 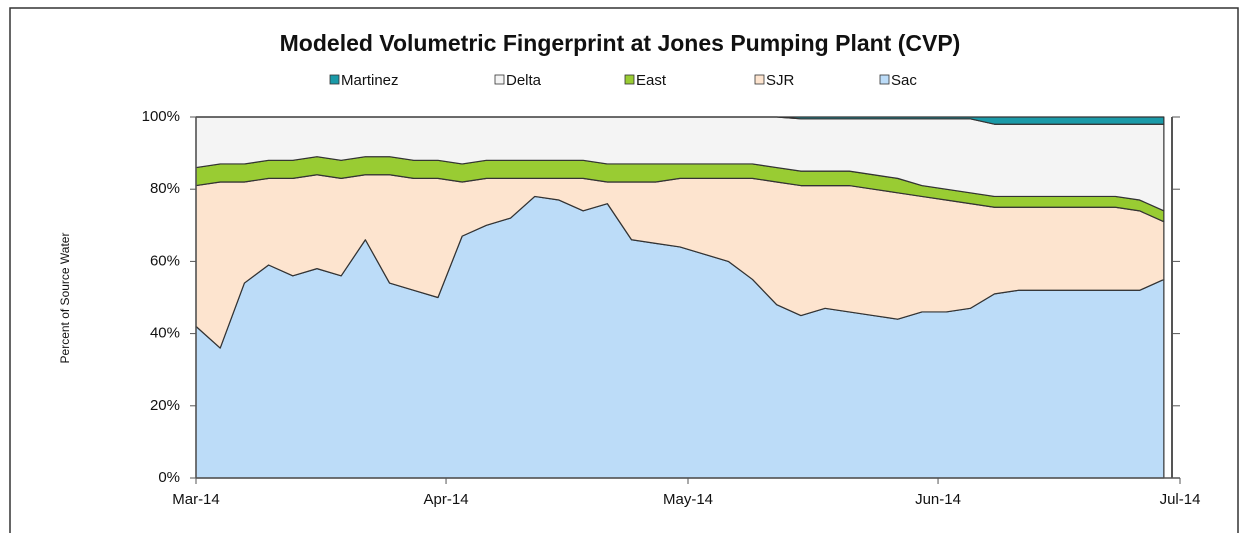 I want to click on y-tick-label: 40%, so click(x=165, y=333).